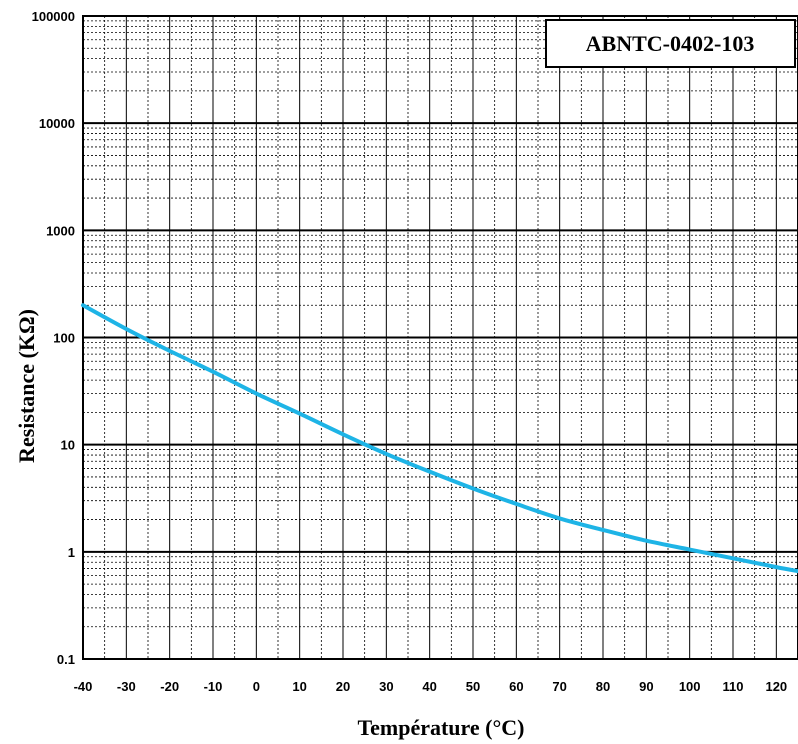  Describe the element at coordinates (299, 686) in the screenshot. I see `x-tick-label: 10` at that location.